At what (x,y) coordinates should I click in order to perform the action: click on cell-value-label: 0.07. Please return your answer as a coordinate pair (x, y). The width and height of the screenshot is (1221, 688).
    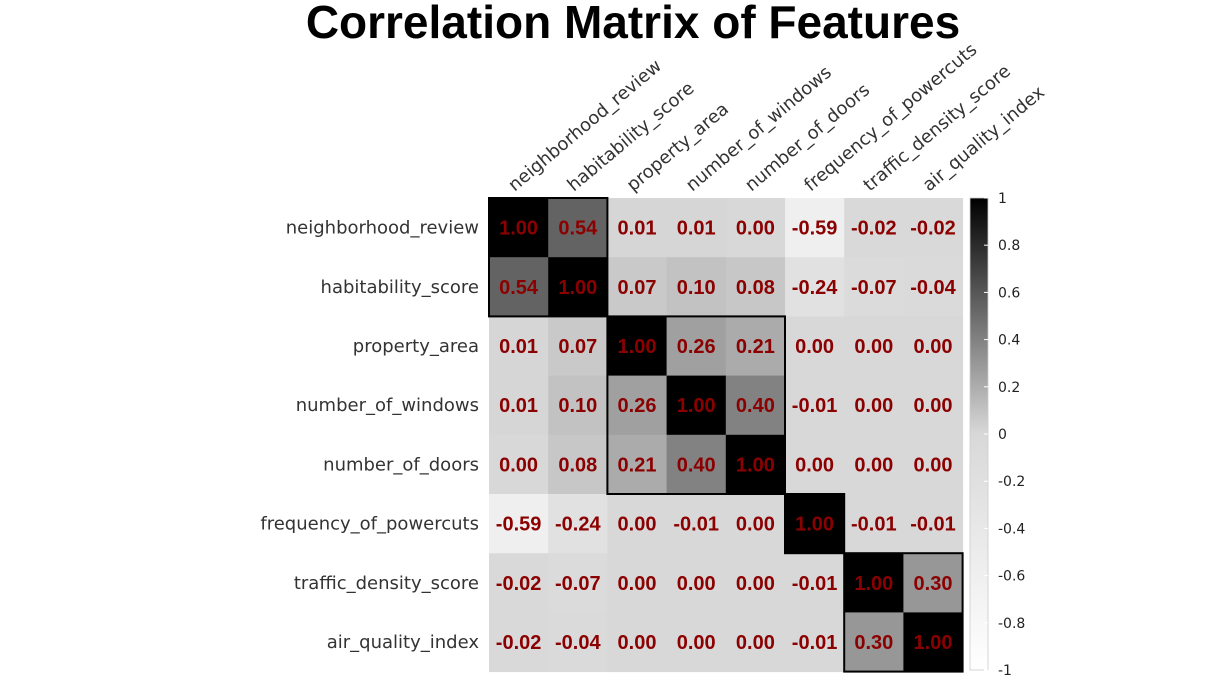
    Looking at the image, I should click on (577, 347).